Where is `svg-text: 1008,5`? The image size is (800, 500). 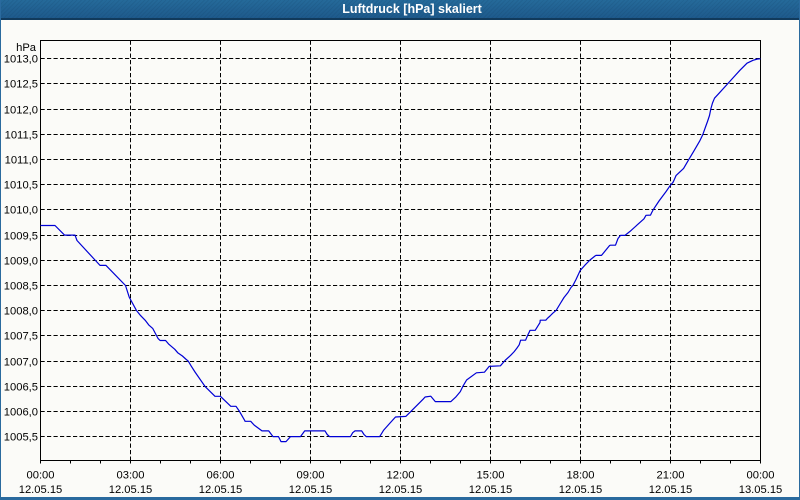 svg-text: 1008,5 is located at coordinates (21, 287).